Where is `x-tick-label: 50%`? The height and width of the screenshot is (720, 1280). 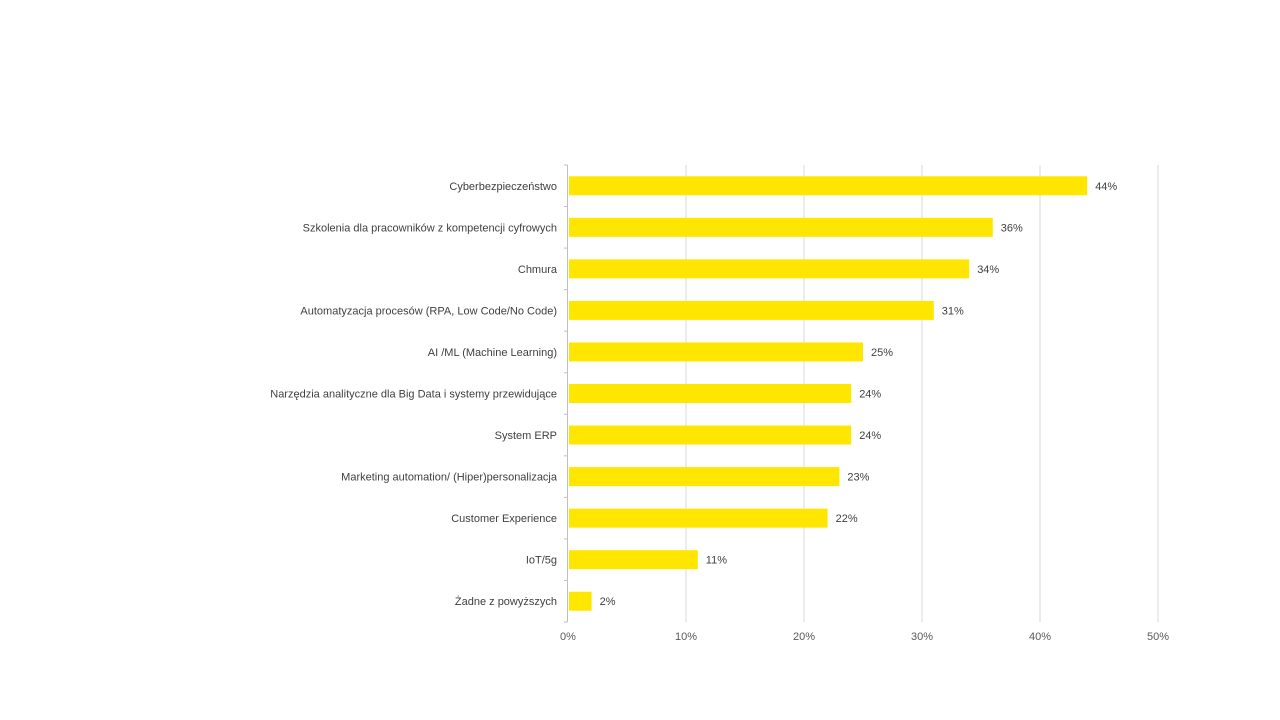
x-tick-label: 50% is located at coordinates (1158, 637).